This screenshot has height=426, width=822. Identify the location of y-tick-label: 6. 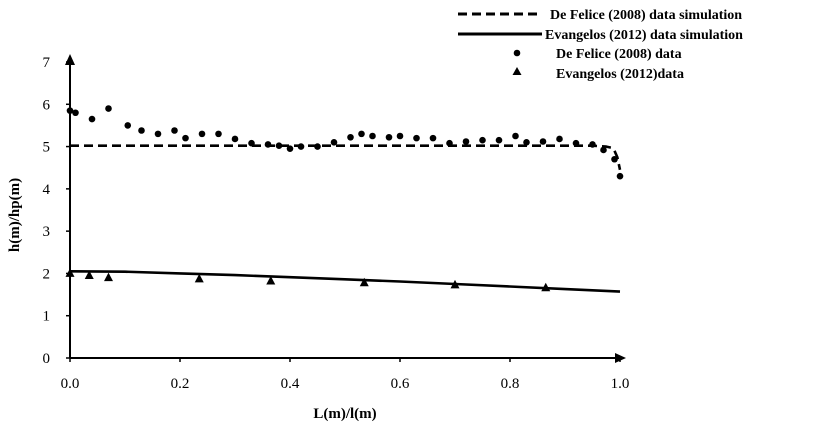
(47, 105).